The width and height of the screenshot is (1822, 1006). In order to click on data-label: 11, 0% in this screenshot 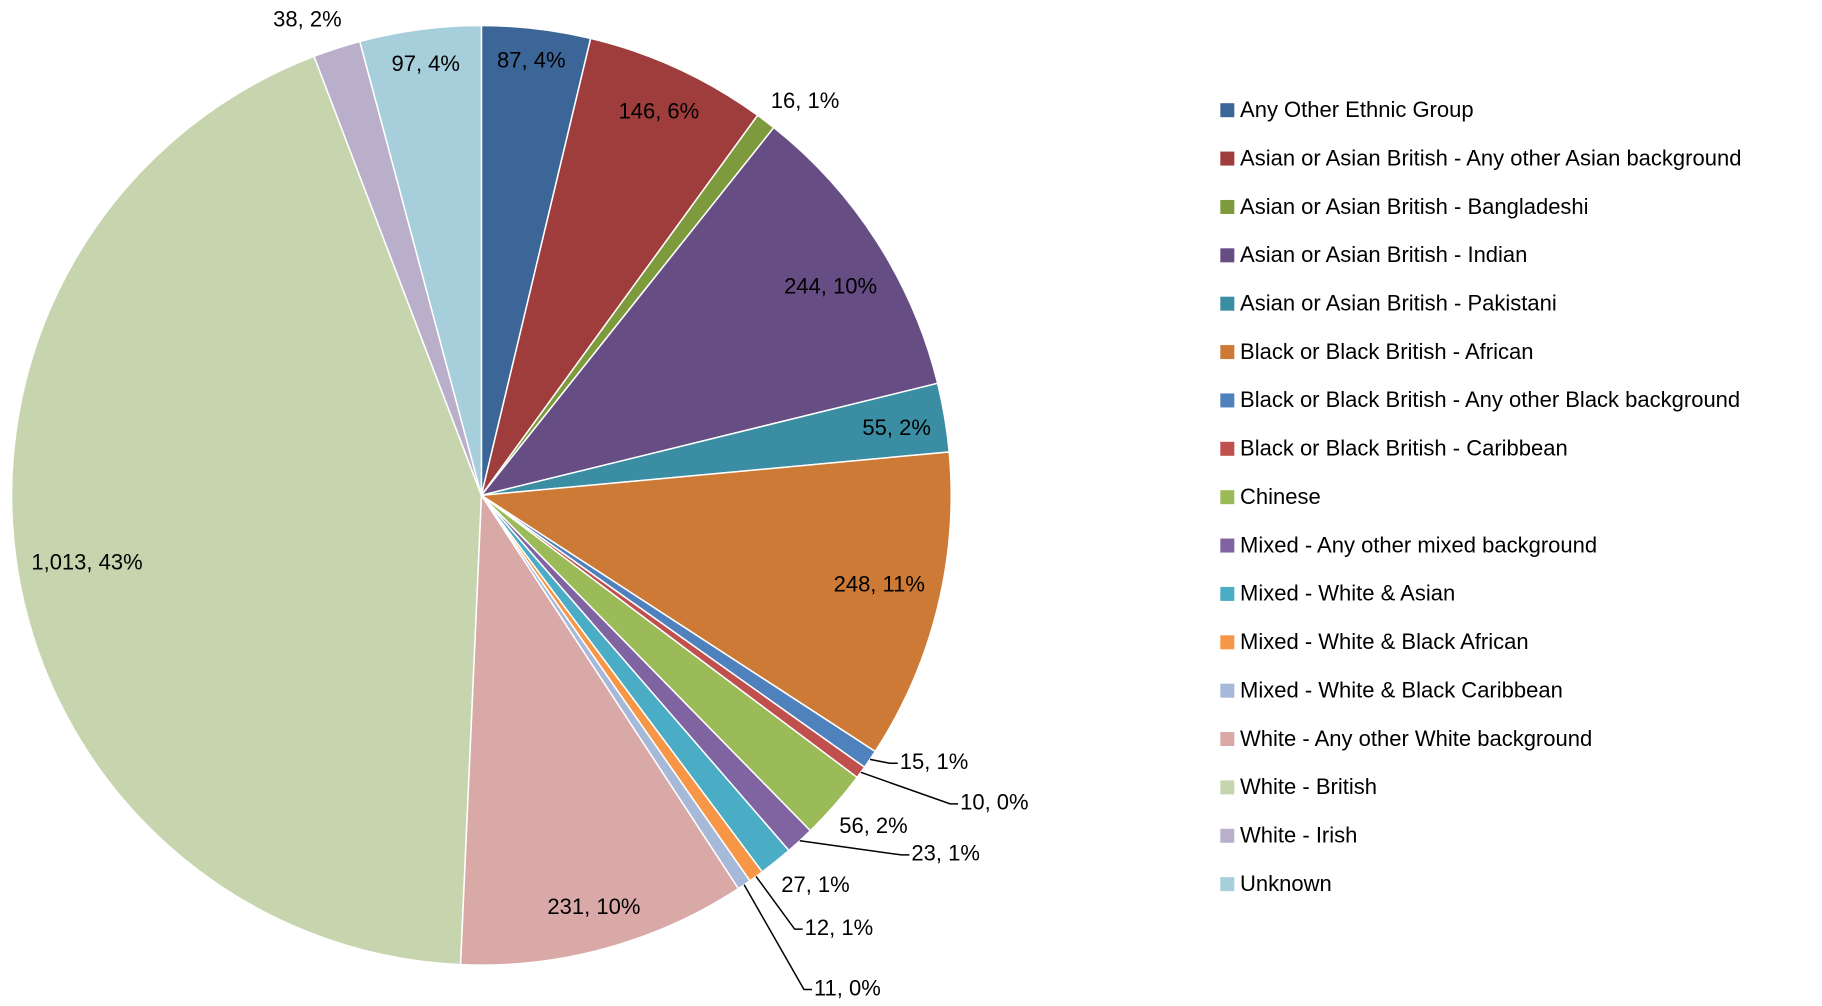, I will do `click(847, 987)`.